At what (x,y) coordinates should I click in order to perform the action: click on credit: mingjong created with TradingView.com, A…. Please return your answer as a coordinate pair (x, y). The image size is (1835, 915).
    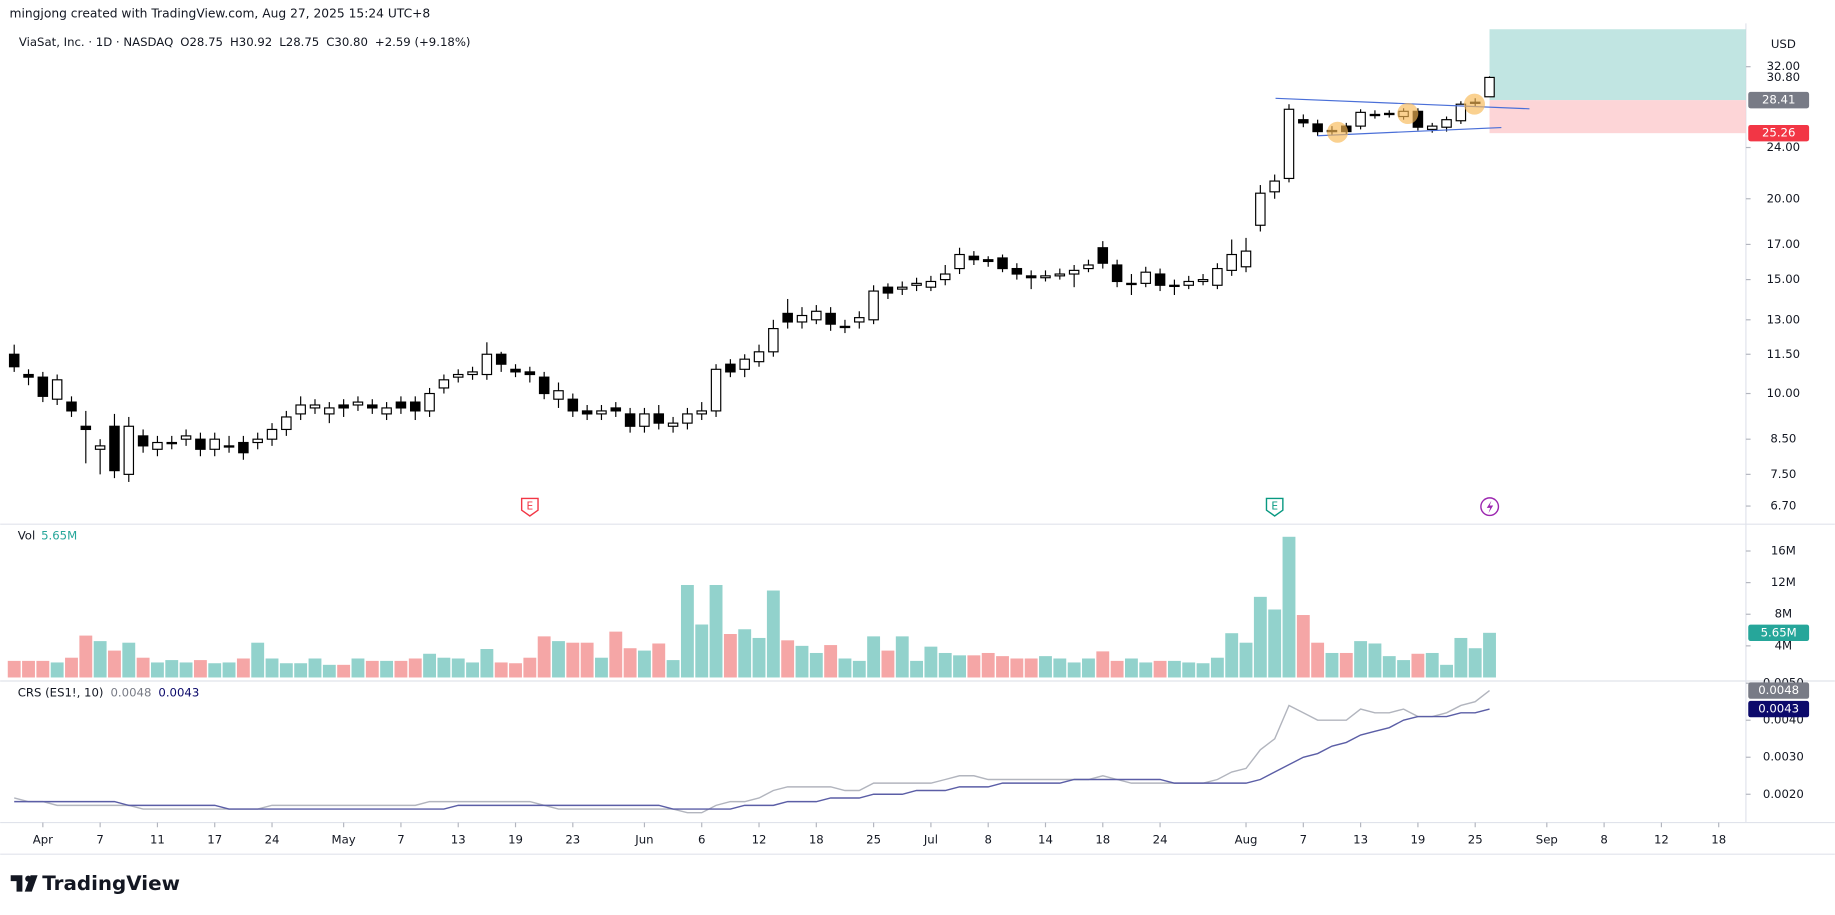
    Looking at the image, I should click on (220, 14).